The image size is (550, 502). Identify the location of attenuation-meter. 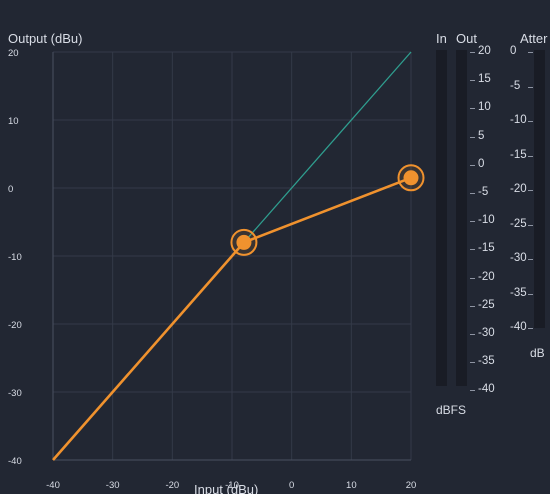
(539, 189).